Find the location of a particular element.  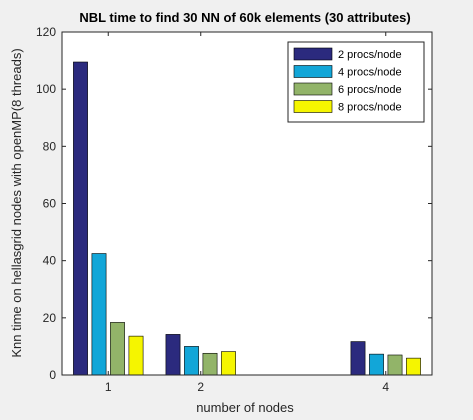

y-tick-label: 120 is located at coordinates (46, 32).